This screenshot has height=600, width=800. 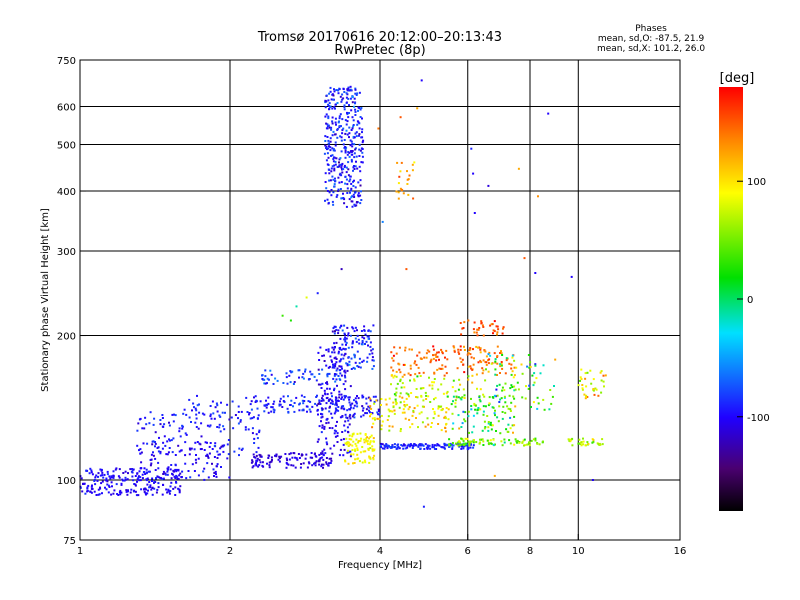 What do you see at coordinates (380, 551) in the screenshot?
I see `x-tick-label: 4` at bounding box center [380, 551].